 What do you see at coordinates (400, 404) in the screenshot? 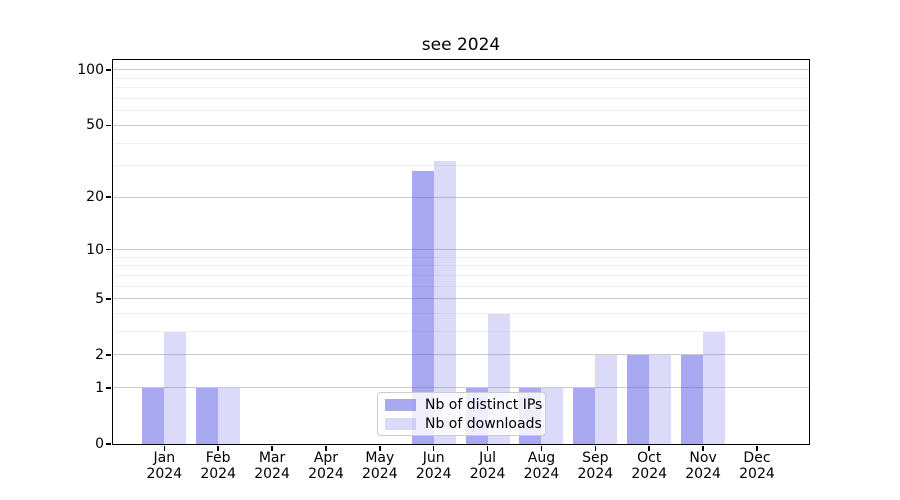
I see `legend-swatch-distinct-ips-icon` at bounding box center [400, 404].